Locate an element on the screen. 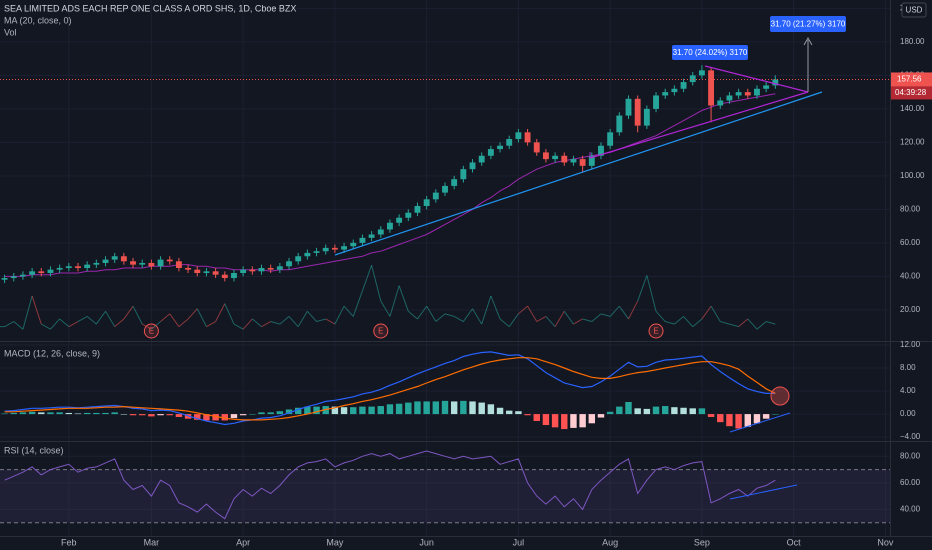 The width and height of the screenshot is (932, 550). x-tick-label: Sep is located at coordinates (702, 542).